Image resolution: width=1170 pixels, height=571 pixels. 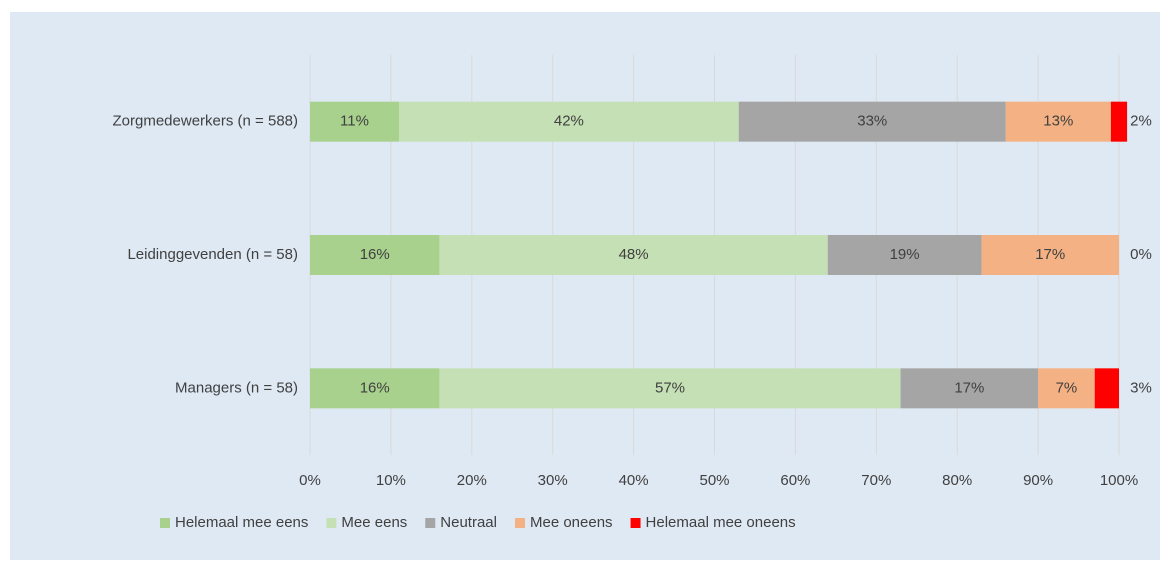 What do you see at coordinates (957, 480) in the screenshot?
I see `x-tick-label: 80%` at bounding box center [957, 480].